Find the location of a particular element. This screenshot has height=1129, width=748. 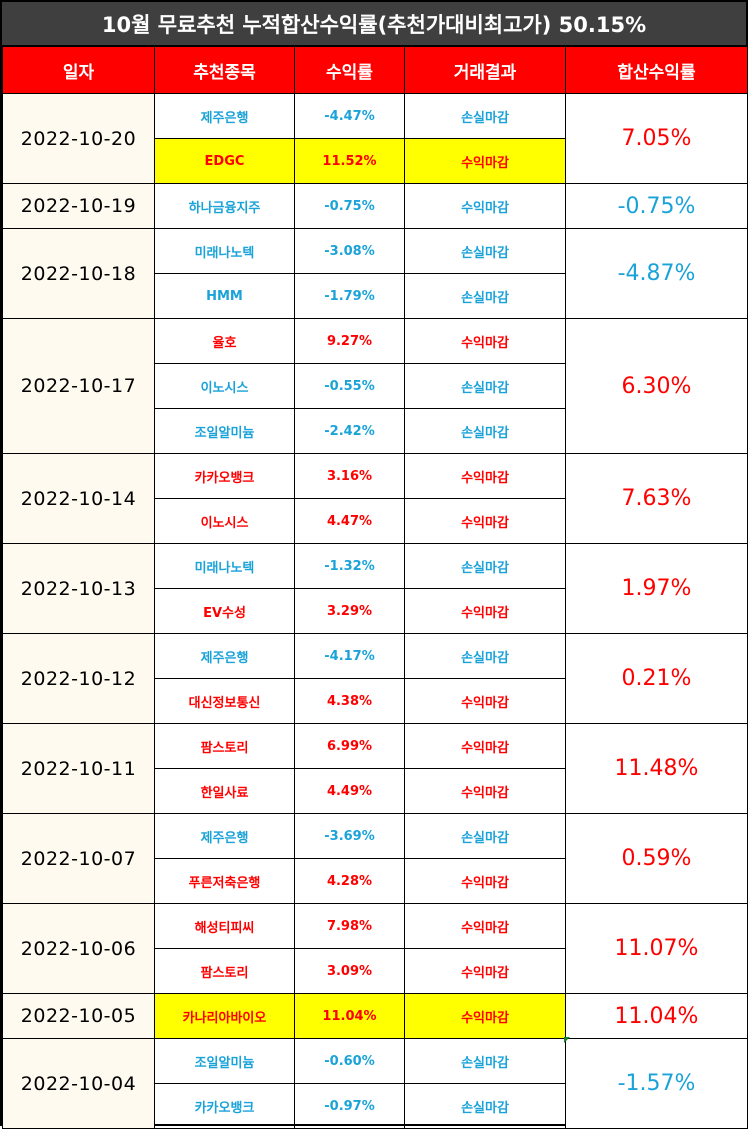

table-row: 2022-10-12 제주은행 -4.17% 손실마감 0.21% is located at coordinates (375, 678).